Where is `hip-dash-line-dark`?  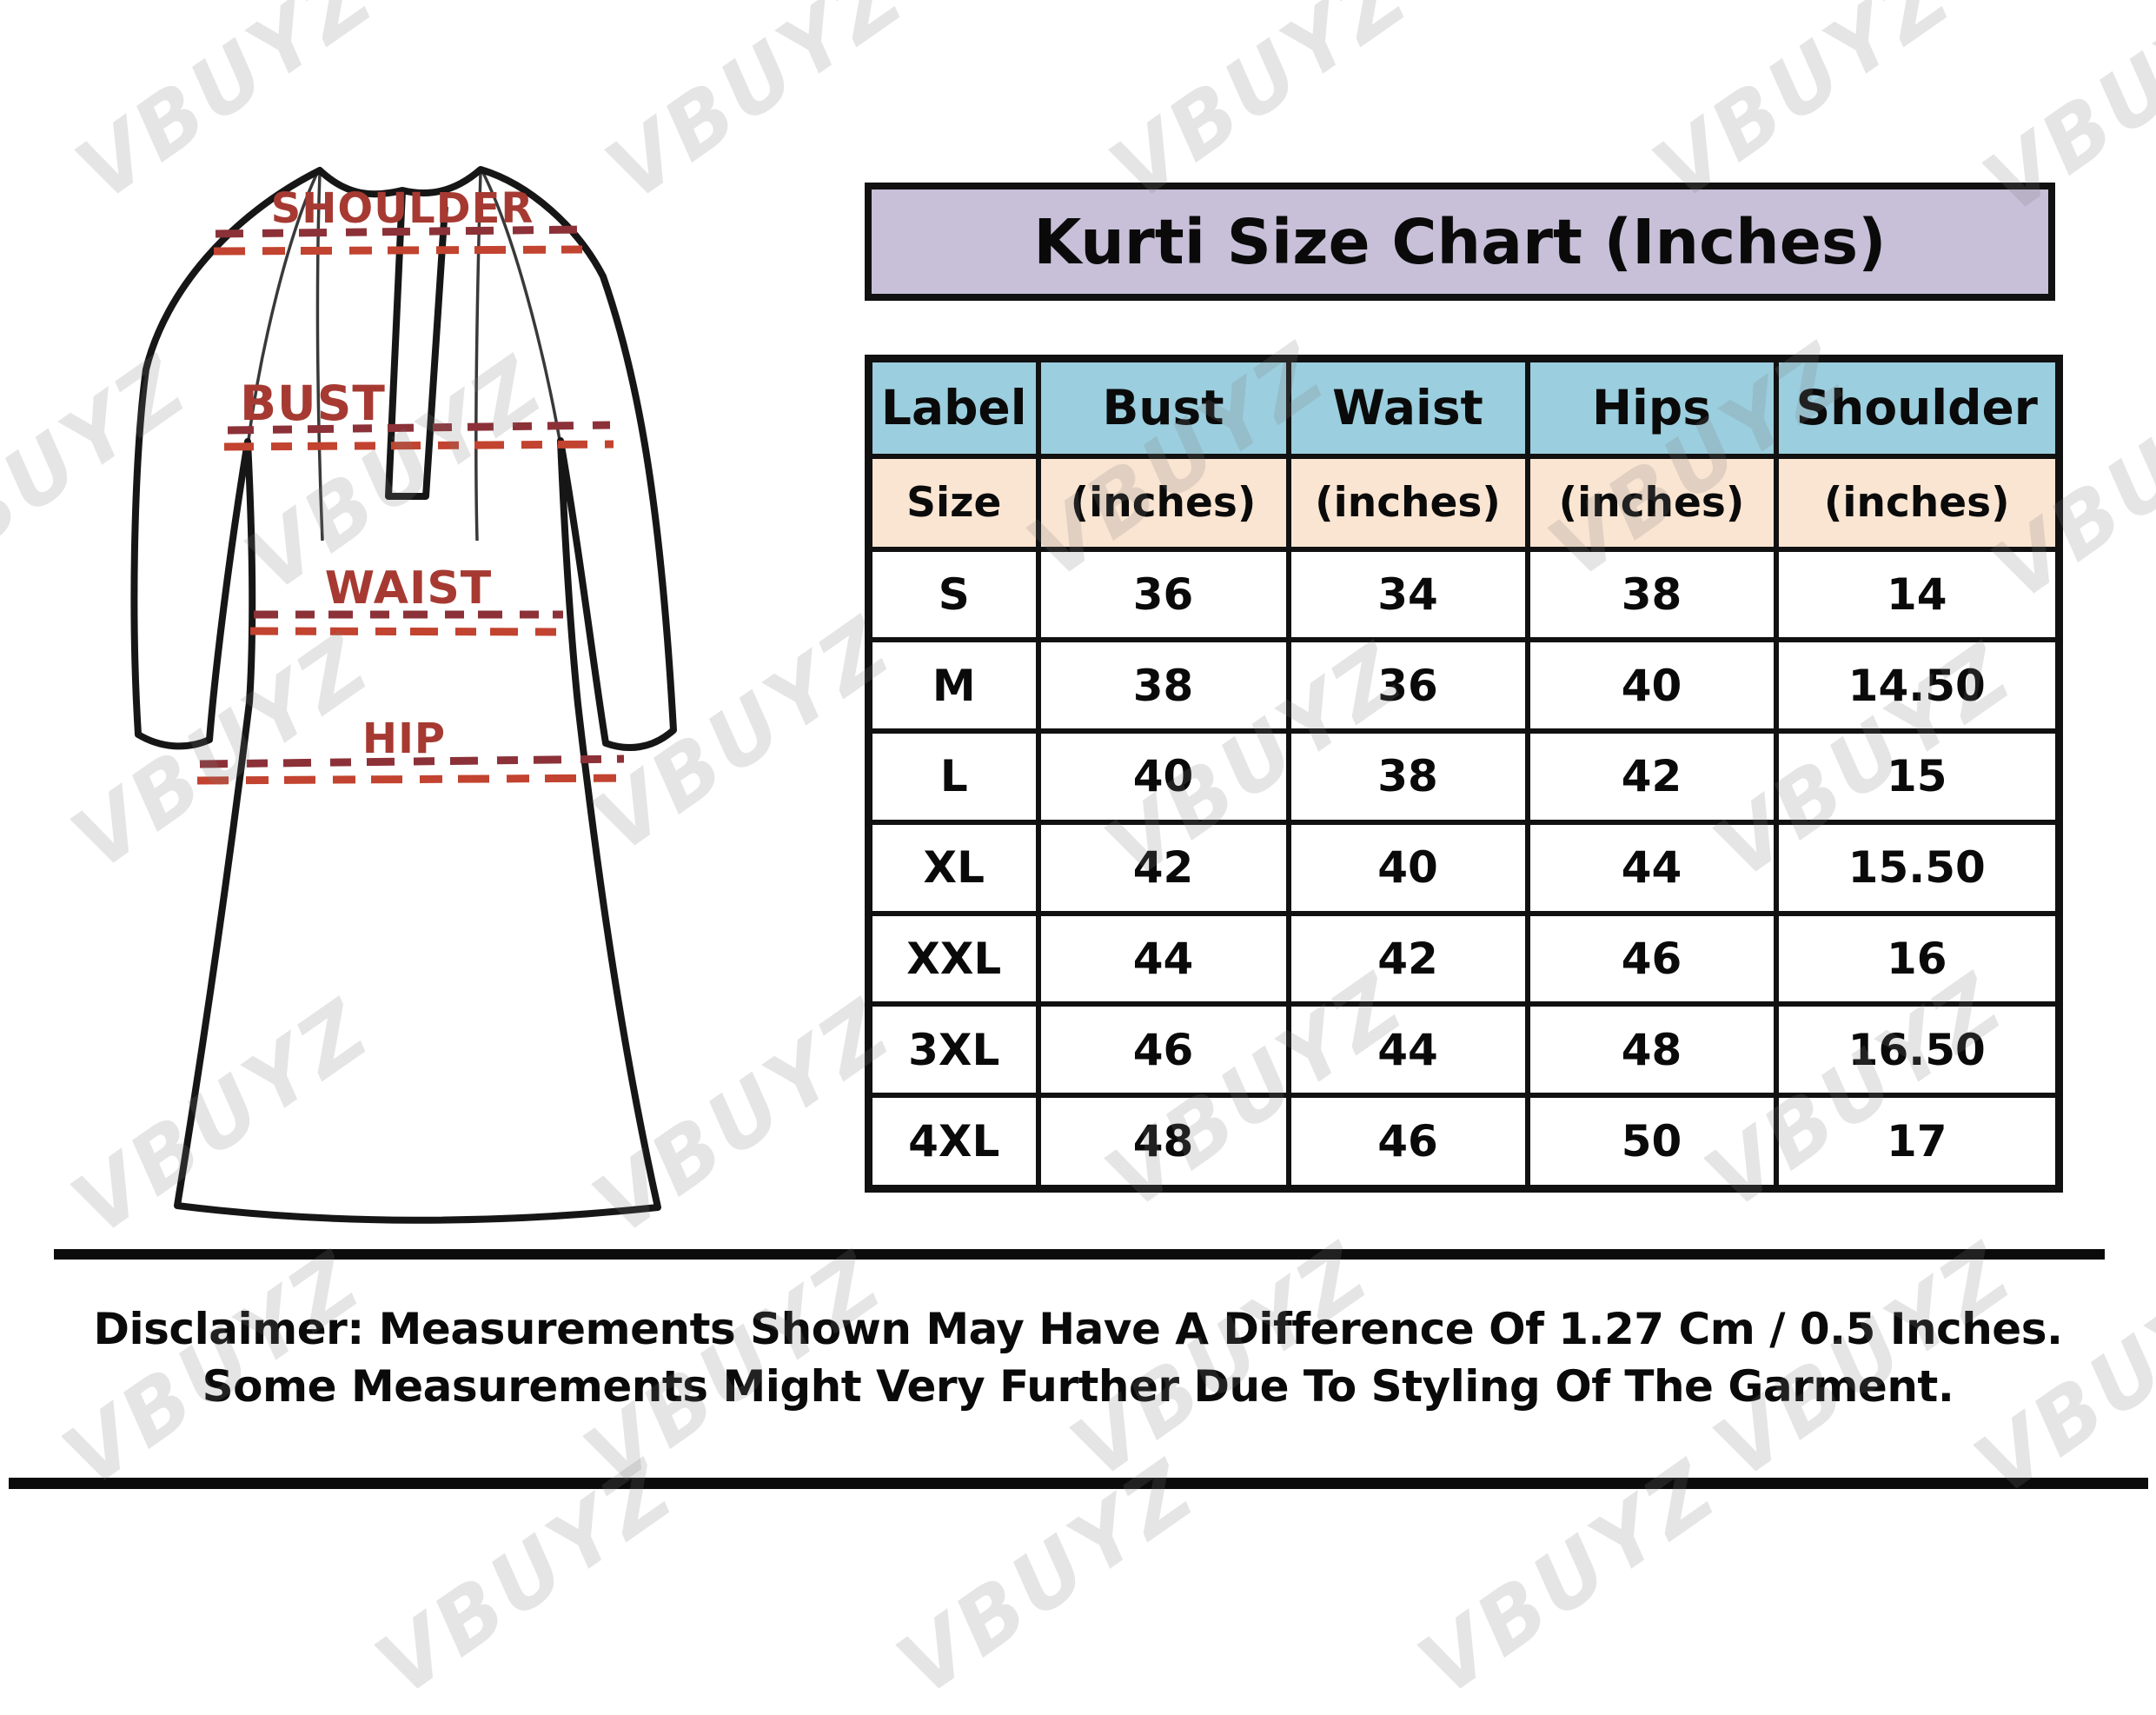
hip-dash-line-dark is located at coordinates (412, 761).